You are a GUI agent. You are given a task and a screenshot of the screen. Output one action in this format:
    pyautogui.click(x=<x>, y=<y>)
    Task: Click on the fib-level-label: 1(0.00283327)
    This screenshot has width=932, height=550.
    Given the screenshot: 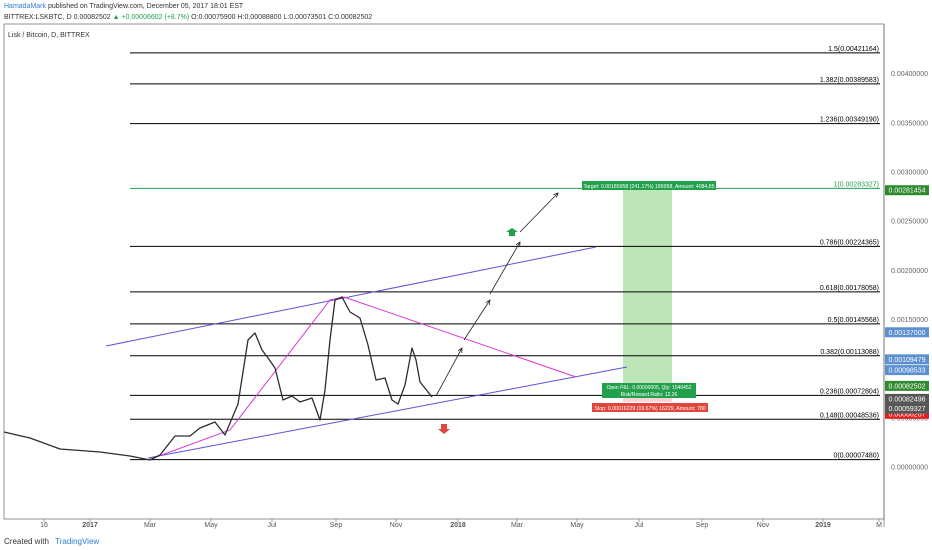 What is the action you would take?
    pyautogui.click(x=856, y=184)
    